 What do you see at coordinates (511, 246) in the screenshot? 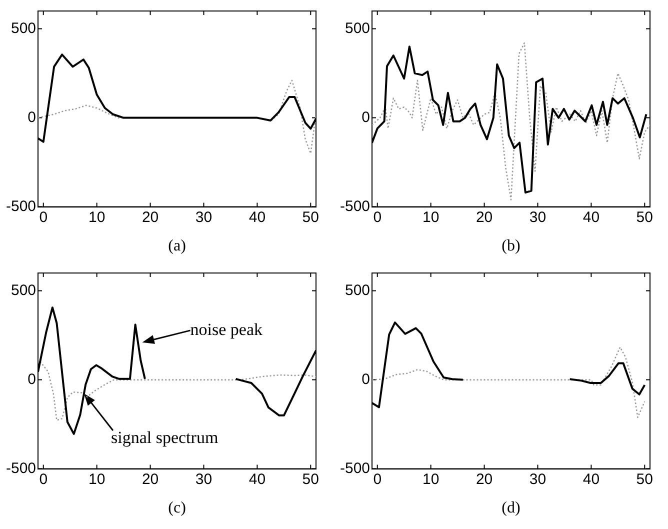
I see `x-axis-title: (b)` at bounding box center [511, 246].